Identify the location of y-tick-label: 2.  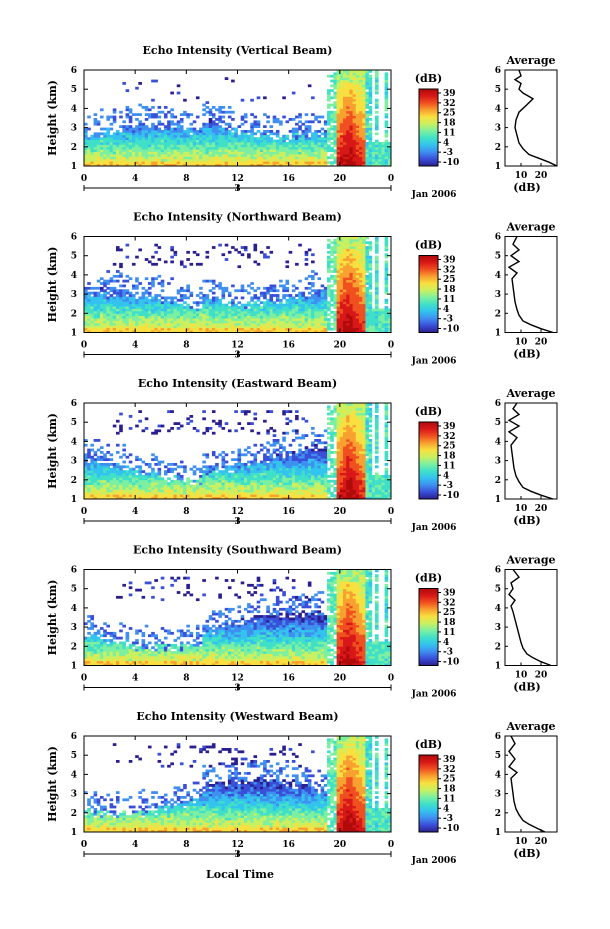
(74, 314).